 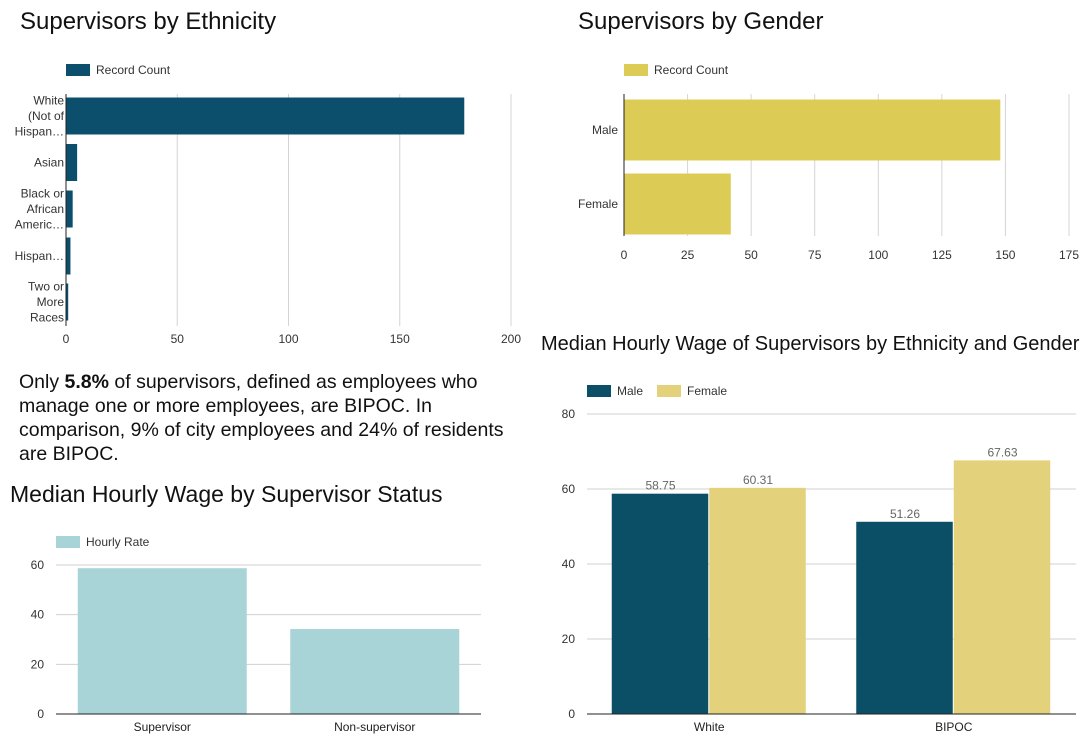 I want to click on supervisor-status-legend: Hourly Rate, so click(x=109, y=542).